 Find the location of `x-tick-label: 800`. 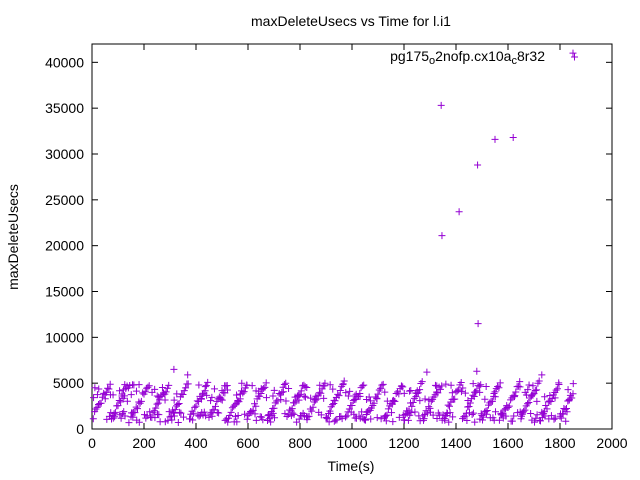

x-tick-label: 800 is located at coordinates (300, 443).